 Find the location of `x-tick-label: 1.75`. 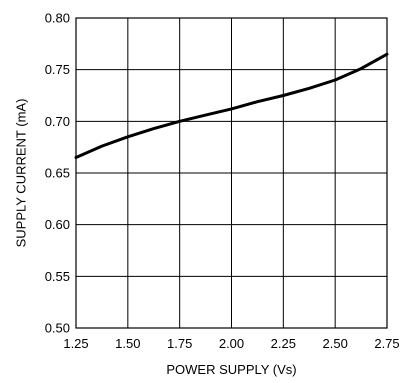

x-tick-label: 1.75 is located at coordinates (179, 343).